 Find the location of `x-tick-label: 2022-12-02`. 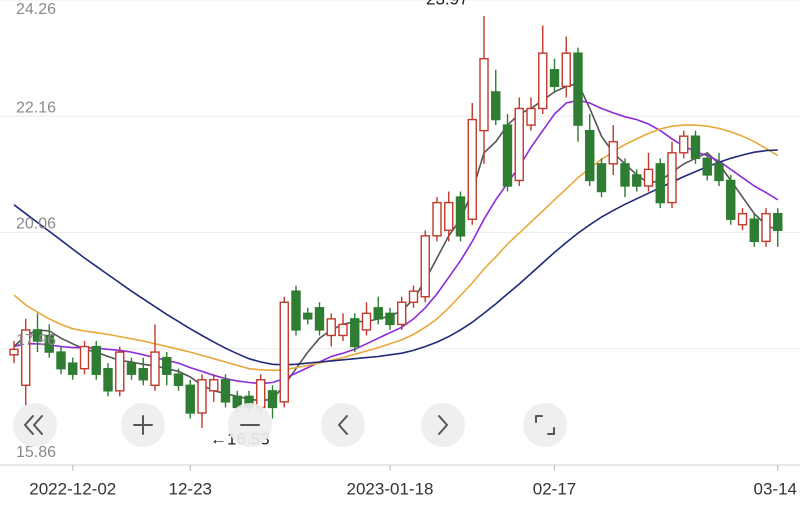

x-tick-label: 2022-12-02 is located at coordinates (72, 488).